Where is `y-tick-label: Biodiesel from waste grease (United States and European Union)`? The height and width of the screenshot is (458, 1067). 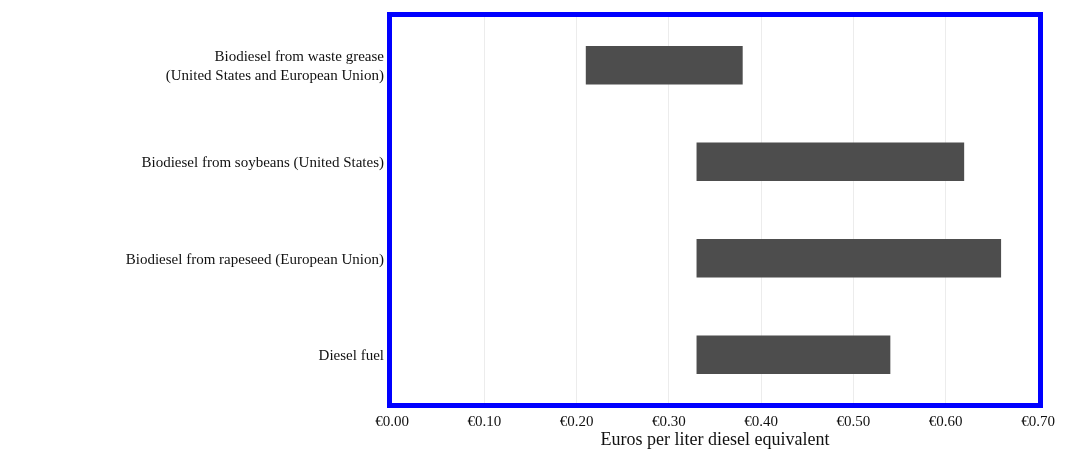 y-tick-label: Biodiesel from waste grease (United States and European Union) is located at coordinates (275, 66).